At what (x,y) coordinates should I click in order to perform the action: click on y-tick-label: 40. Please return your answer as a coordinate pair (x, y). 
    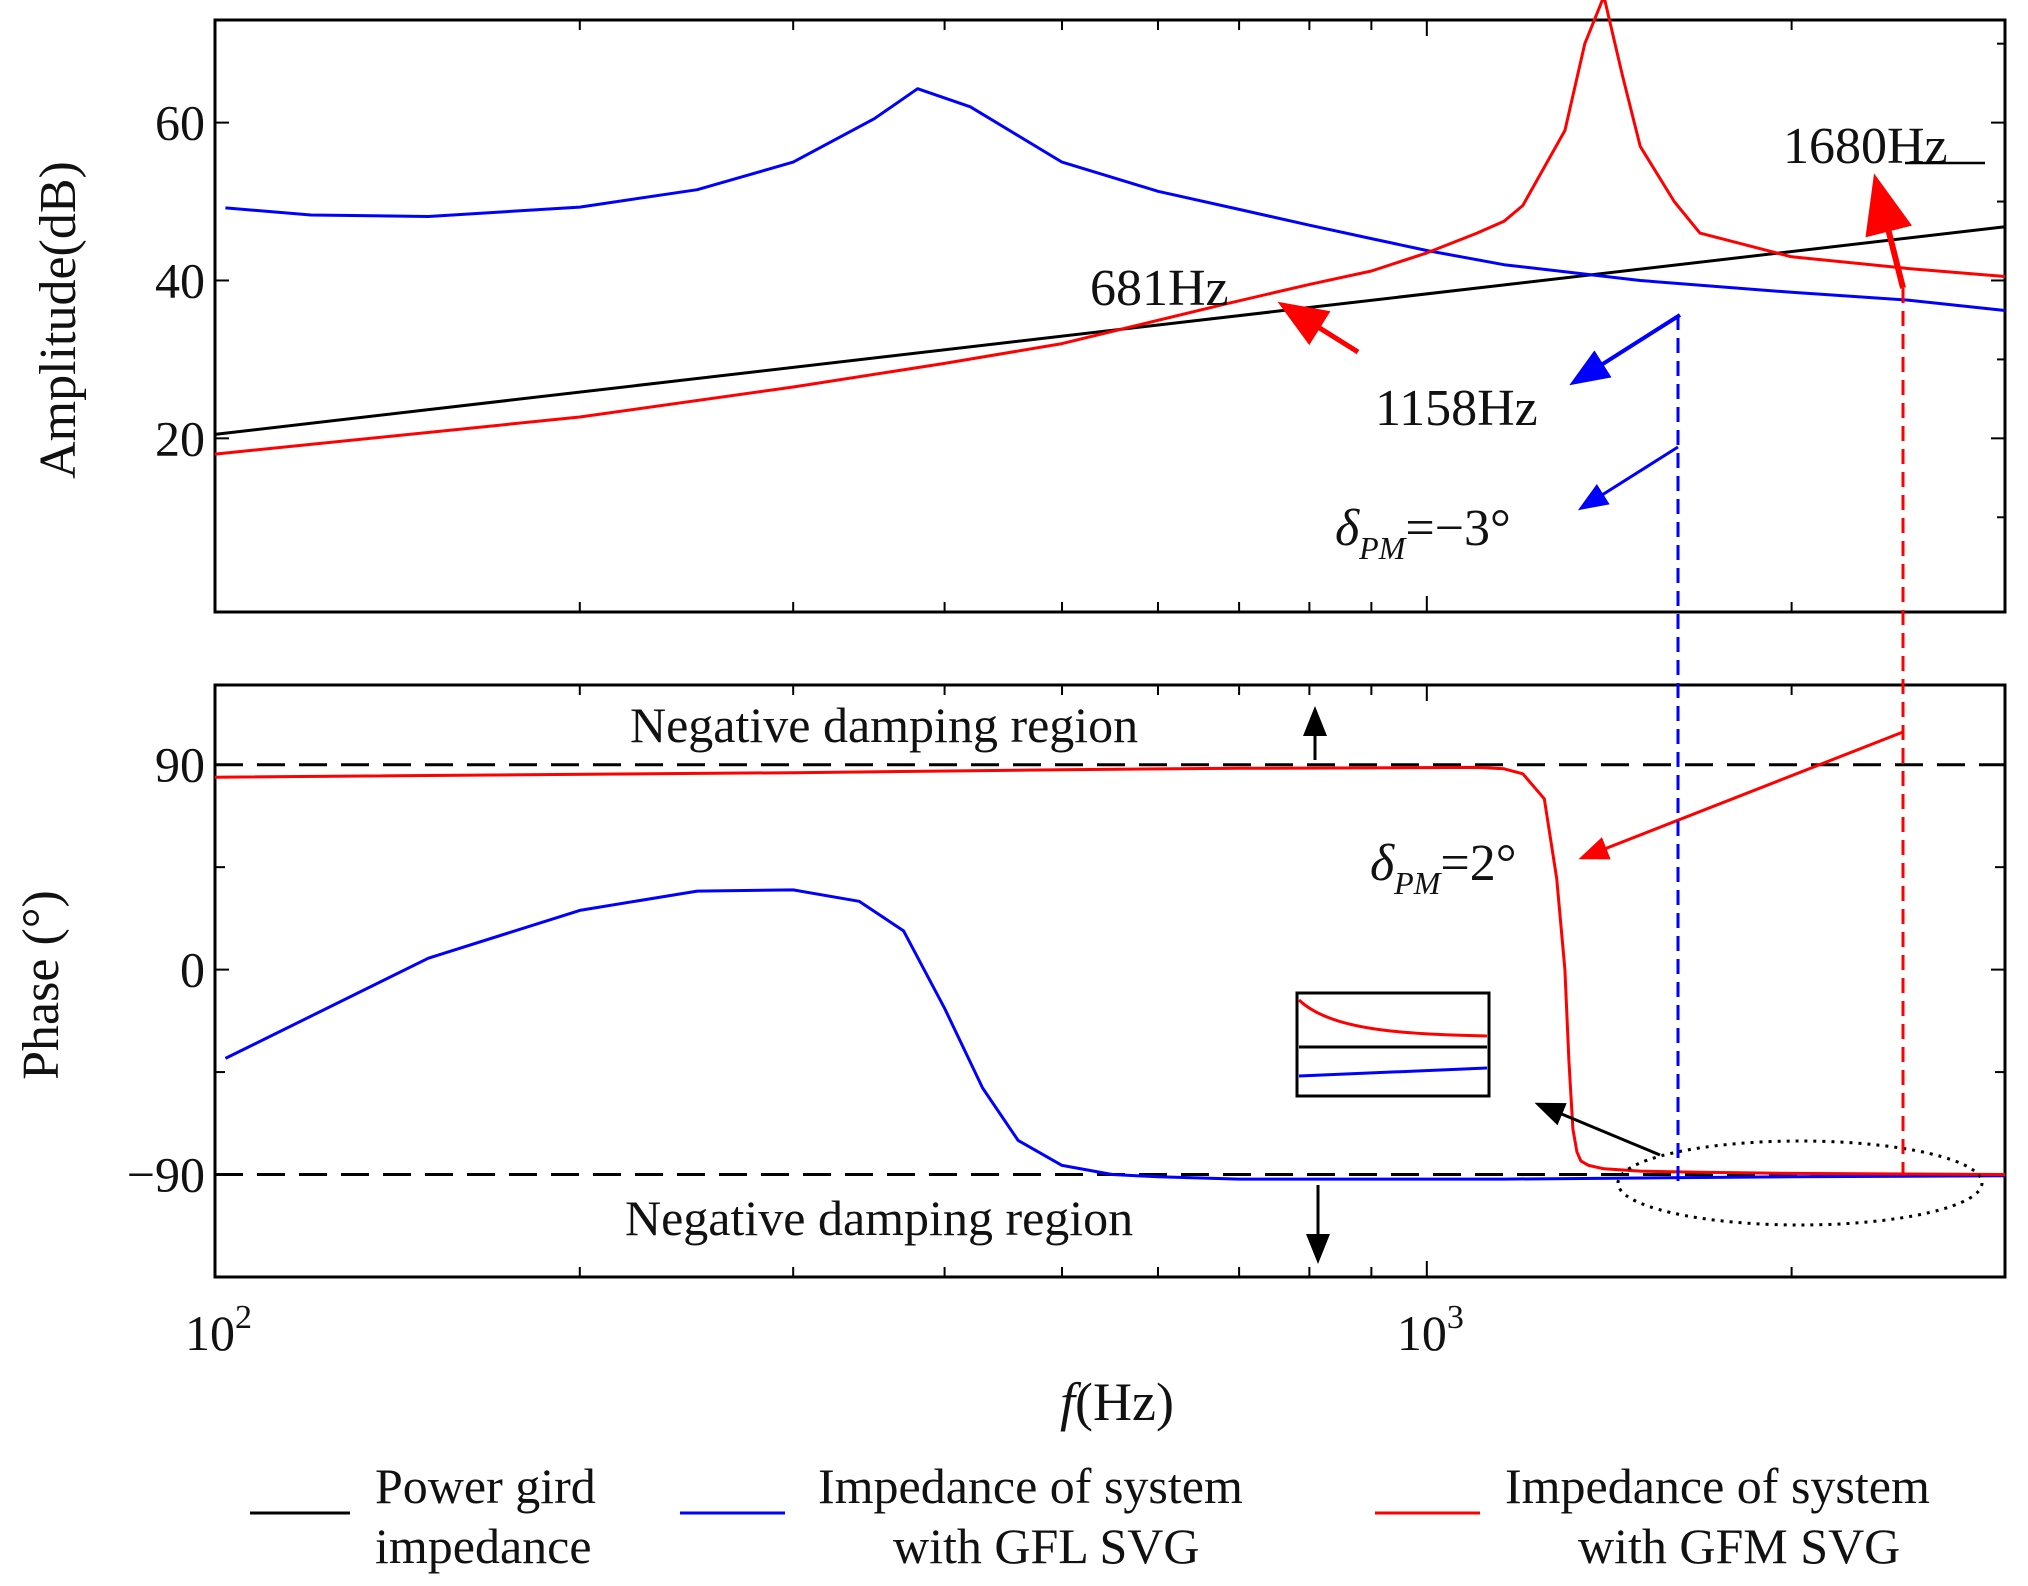
    Looking at the image, I should click on (180, 280).